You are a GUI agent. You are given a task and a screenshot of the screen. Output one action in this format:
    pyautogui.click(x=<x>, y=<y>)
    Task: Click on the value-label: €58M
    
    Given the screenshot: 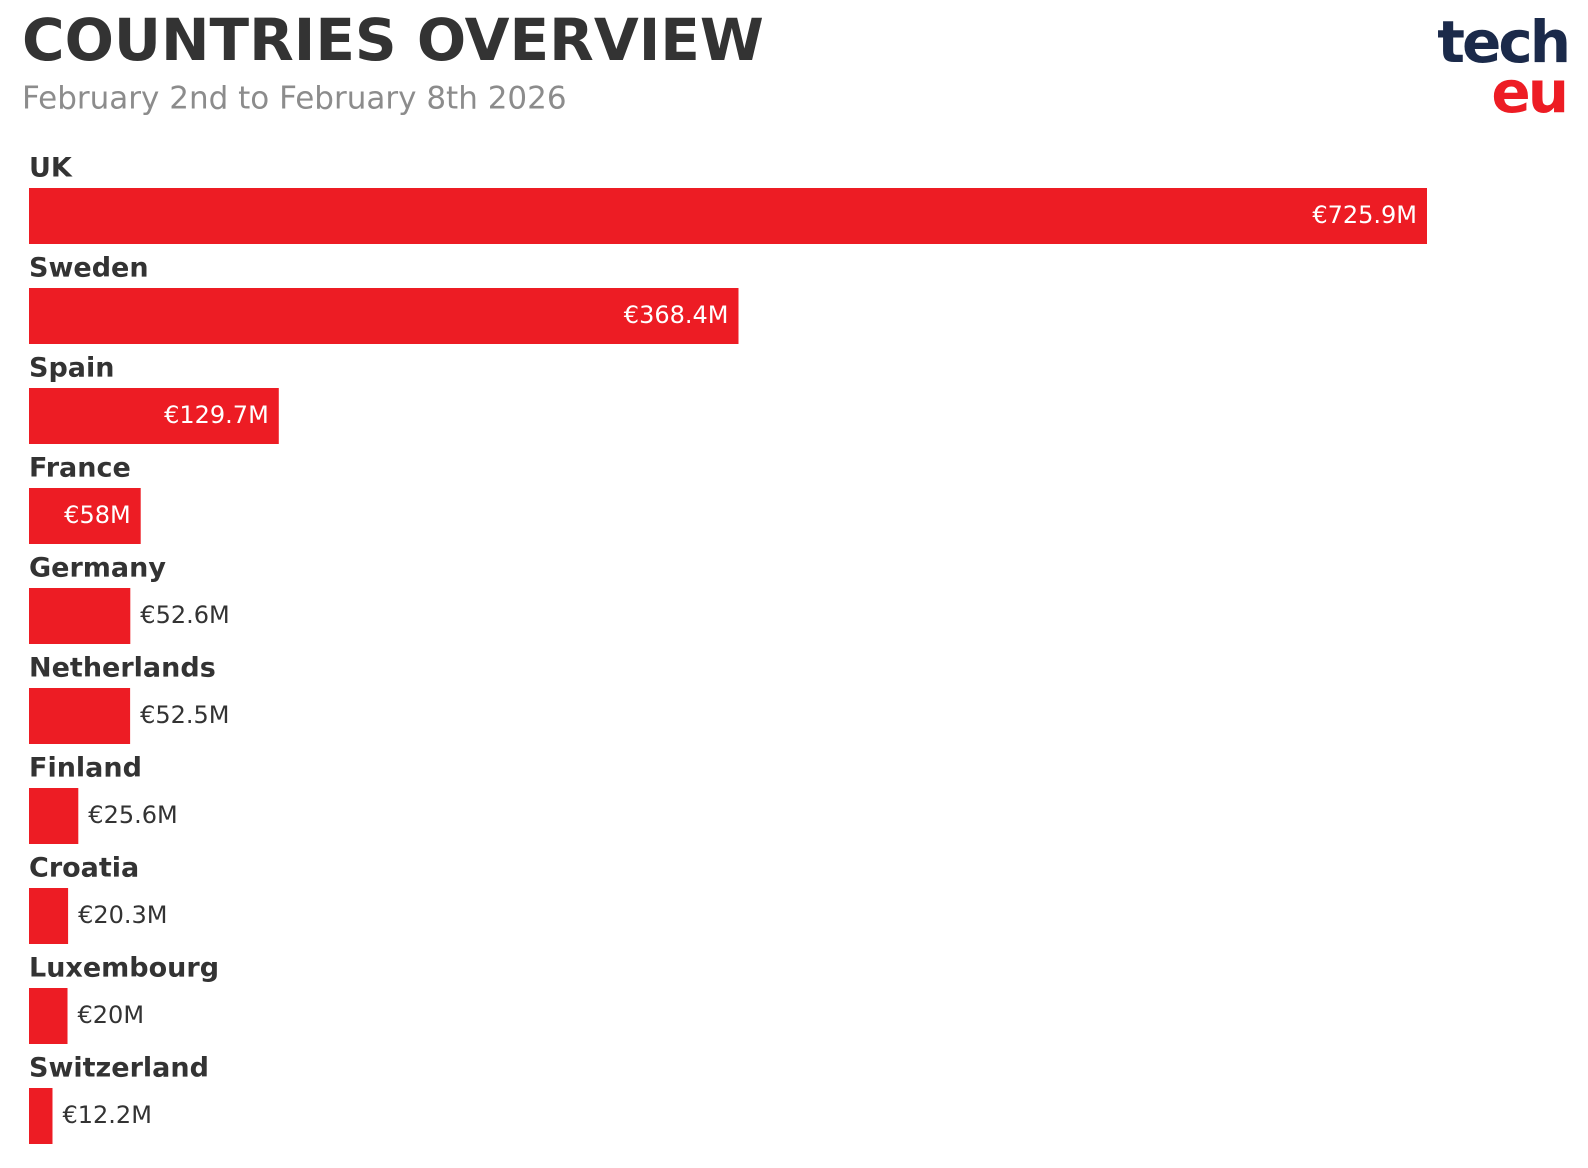 What is the action you would take?
    pyautogui.click(x=97, y=515)
    